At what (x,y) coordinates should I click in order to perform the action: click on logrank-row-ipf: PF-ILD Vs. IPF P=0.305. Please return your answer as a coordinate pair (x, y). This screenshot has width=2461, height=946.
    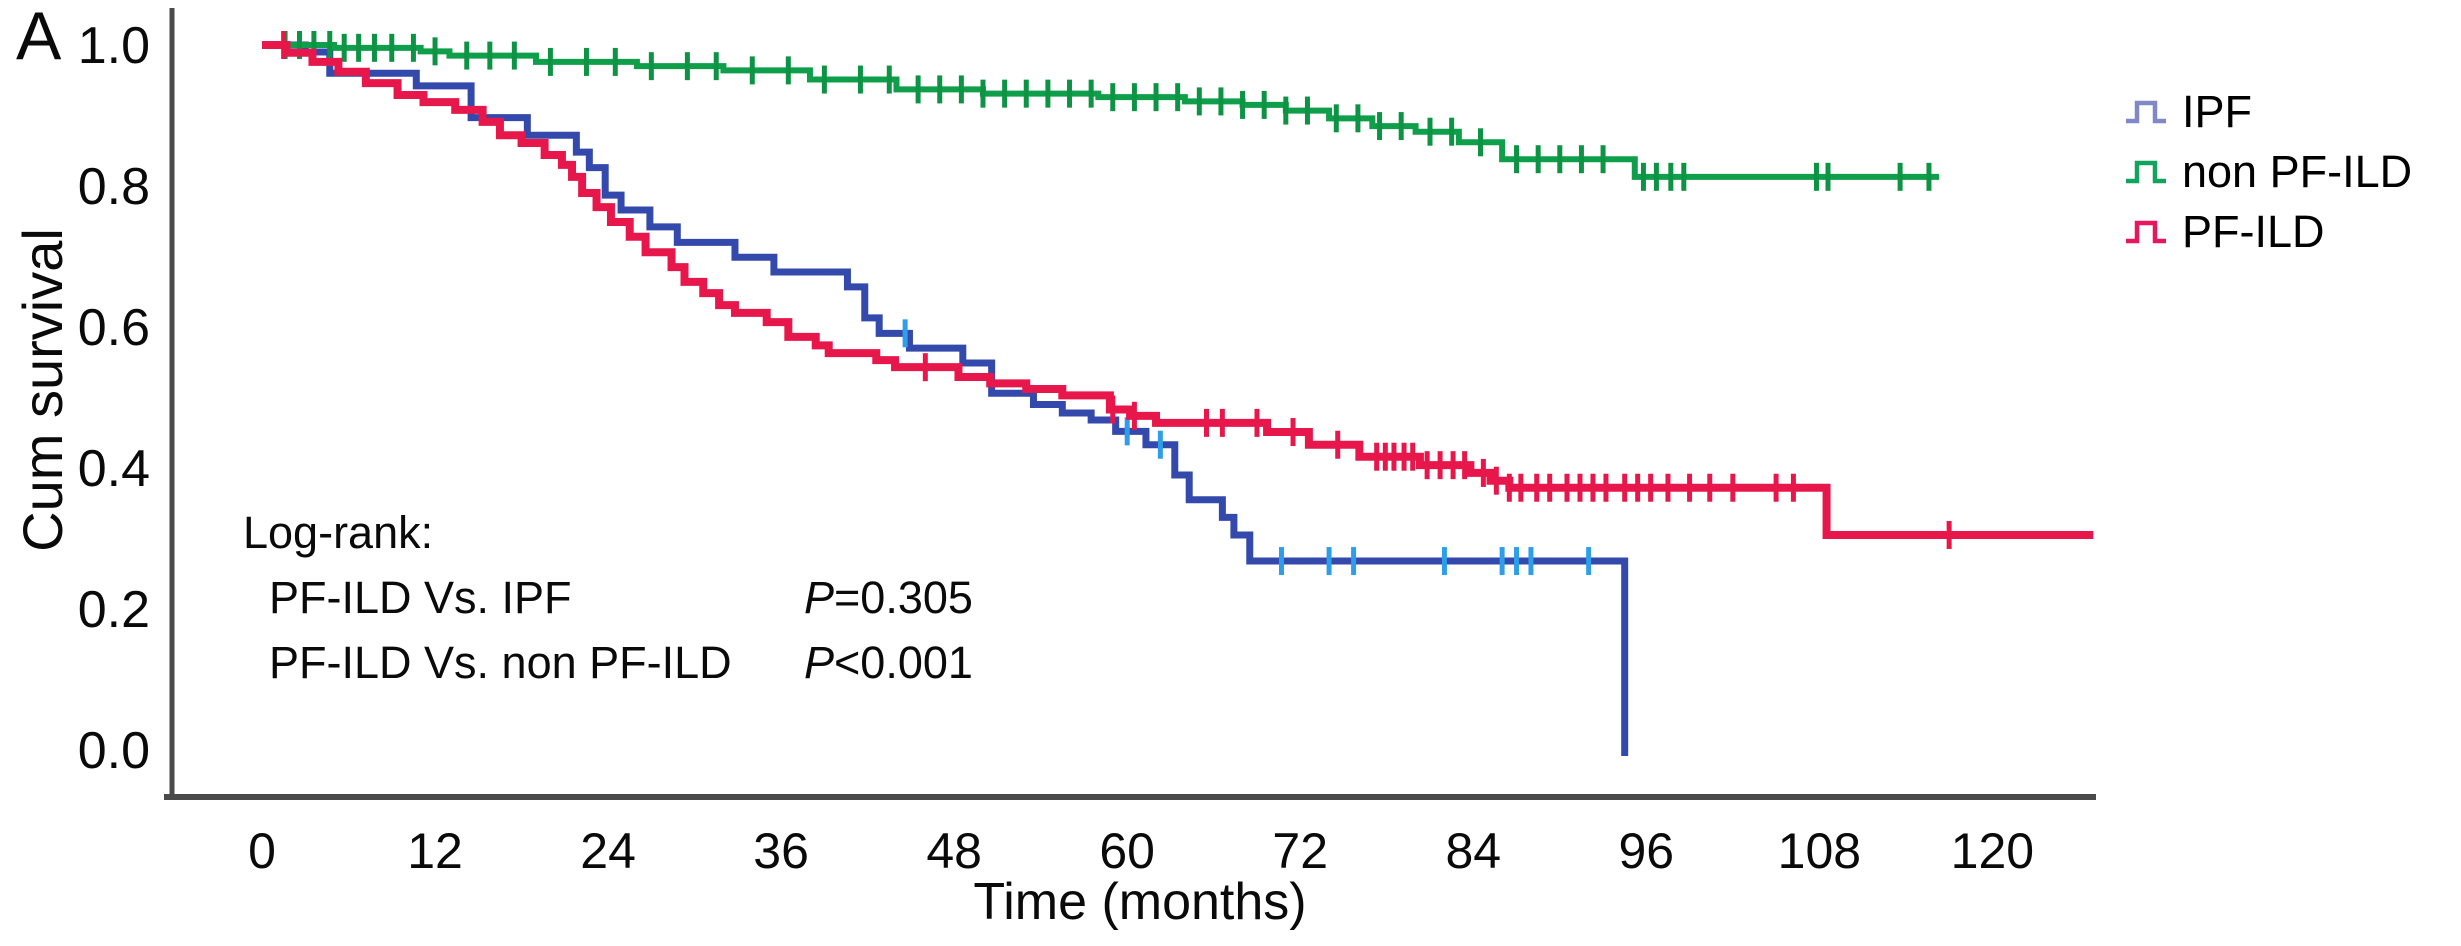
    Looking at the image, I should click on (608, 597).